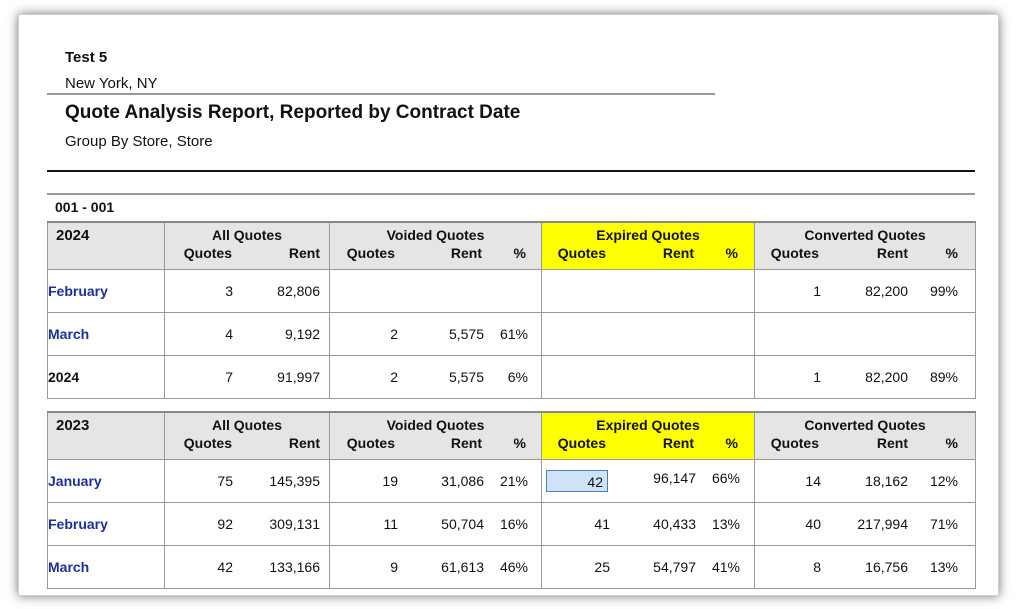  What do you see at coordinates (882, 524) in the screenshot?
I see `converted-quotes-cell-r: 217,994` at bounding box center [882, 524].